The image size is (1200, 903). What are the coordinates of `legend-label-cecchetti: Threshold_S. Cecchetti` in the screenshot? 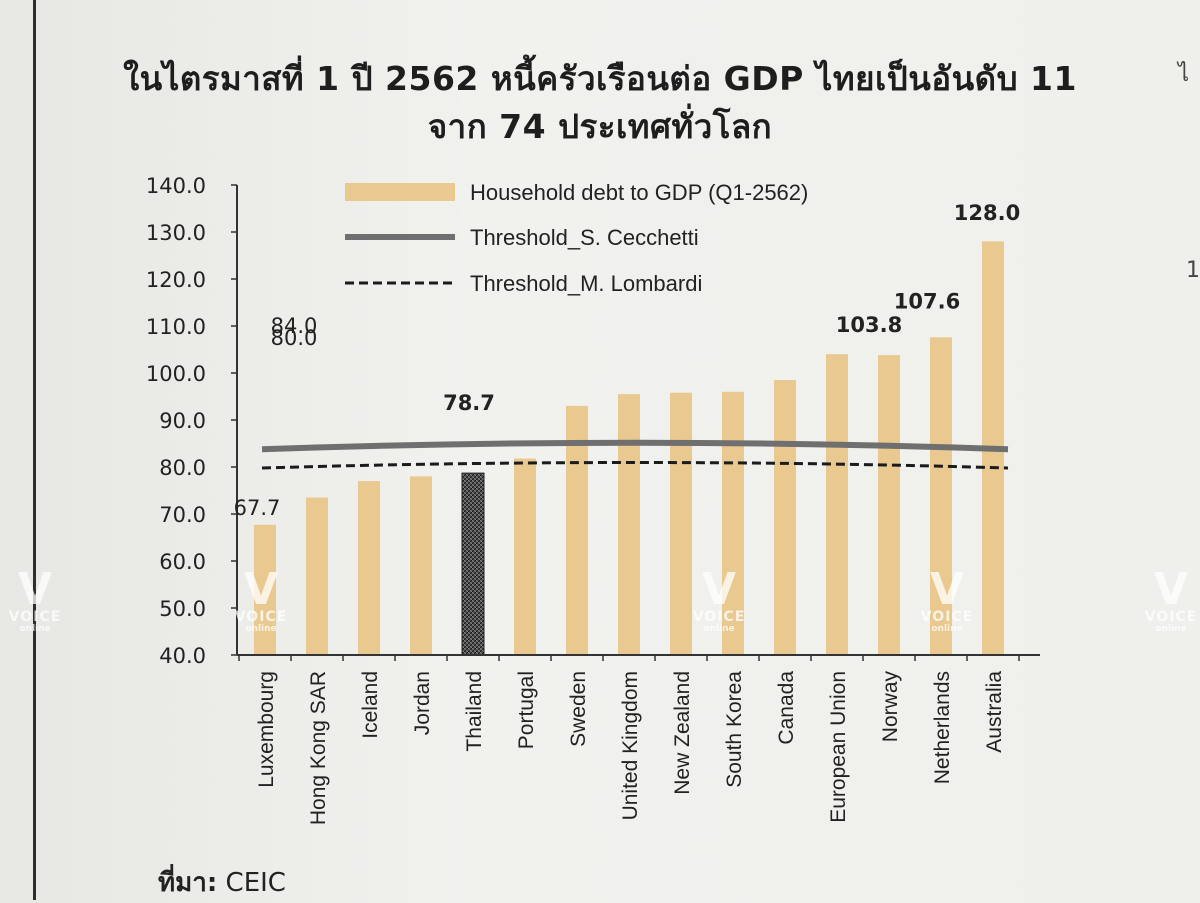 It's located at (584, 237).